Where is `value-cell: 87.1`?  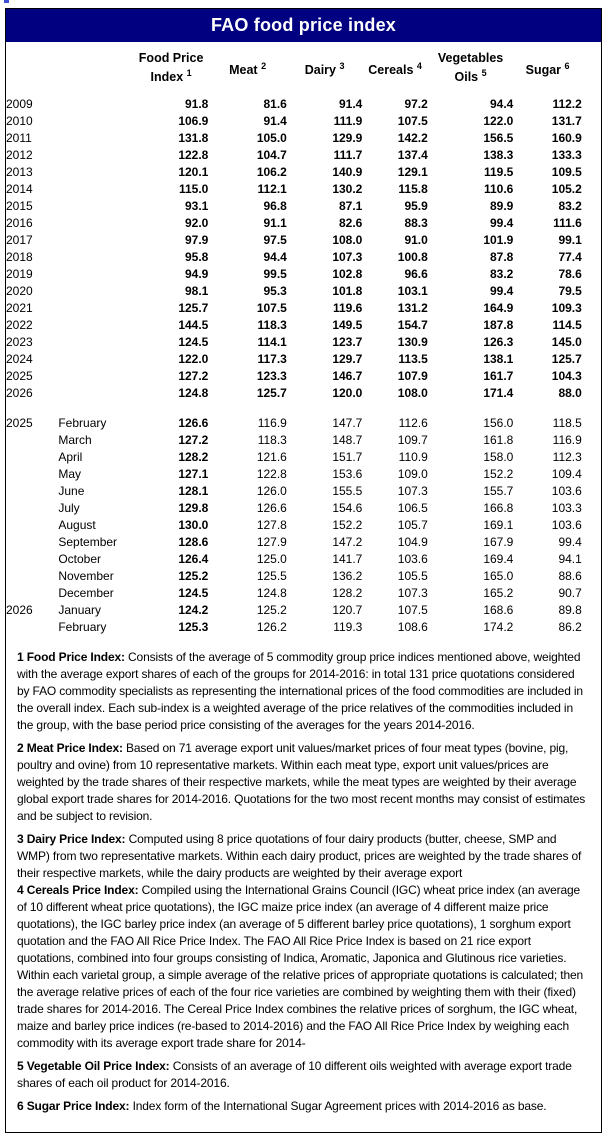 value-cell: 87.1 is located at coordinates (351, 205).